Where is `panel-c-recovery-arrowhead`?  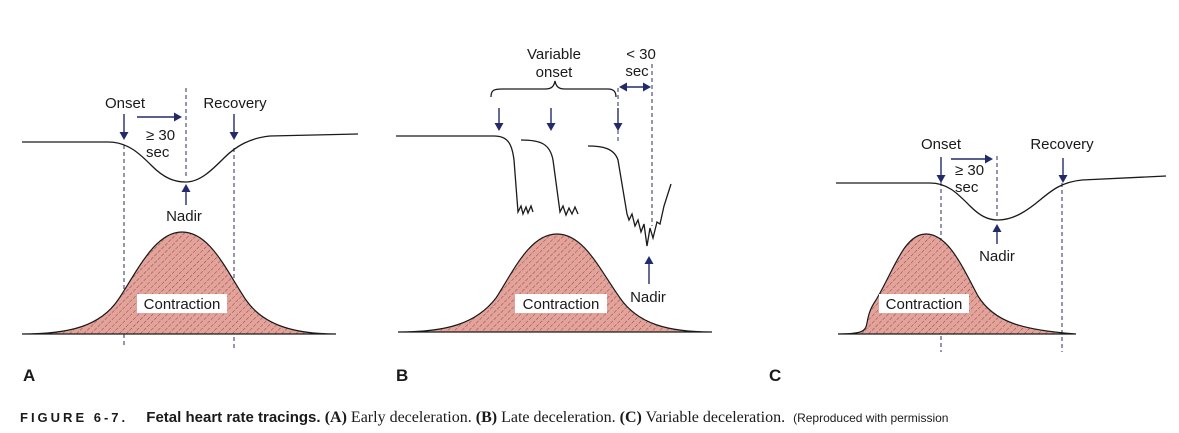
panel-c-recovery-arrowhead is located at coordinates (1063, 179).